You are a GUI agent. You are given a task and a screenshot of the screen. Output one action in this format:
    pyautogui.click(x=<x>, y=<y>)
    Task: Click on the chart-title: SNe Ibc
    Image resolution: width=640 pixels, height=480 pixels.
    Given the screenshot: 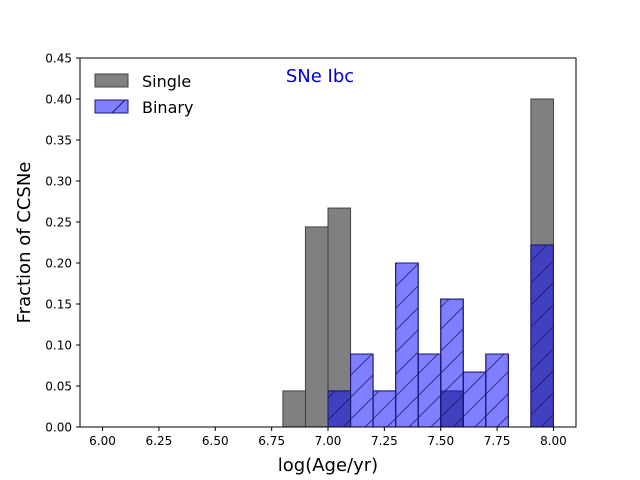 What is the action you would take?
    pyautogui.click(x=320, y=76)
    